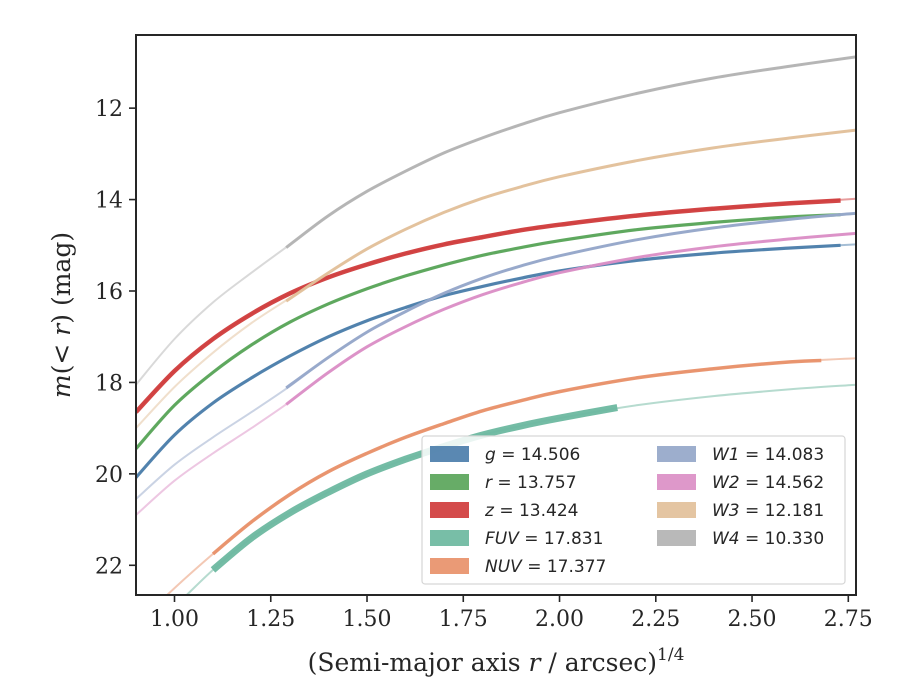 The width and height of the screenshot is (900, 700). What do you see at coordinates (848, 619) in the screenshot?
I see `x-tick-label: 2.75` at bounding box center [848, 619].